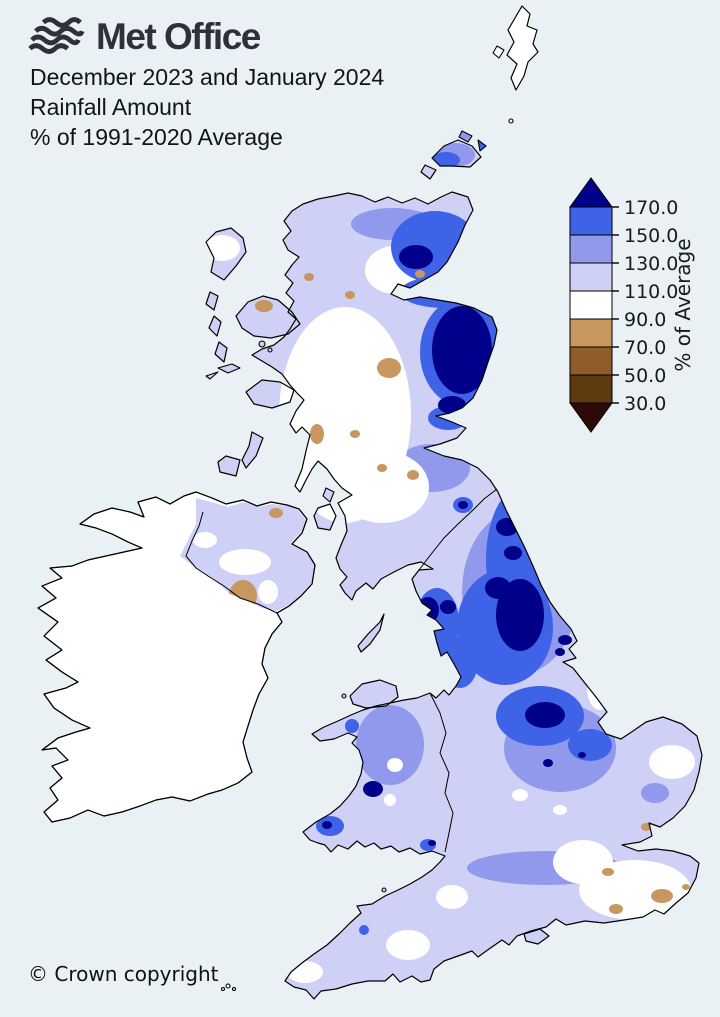  I want to click on tiree, so click(212, 375).